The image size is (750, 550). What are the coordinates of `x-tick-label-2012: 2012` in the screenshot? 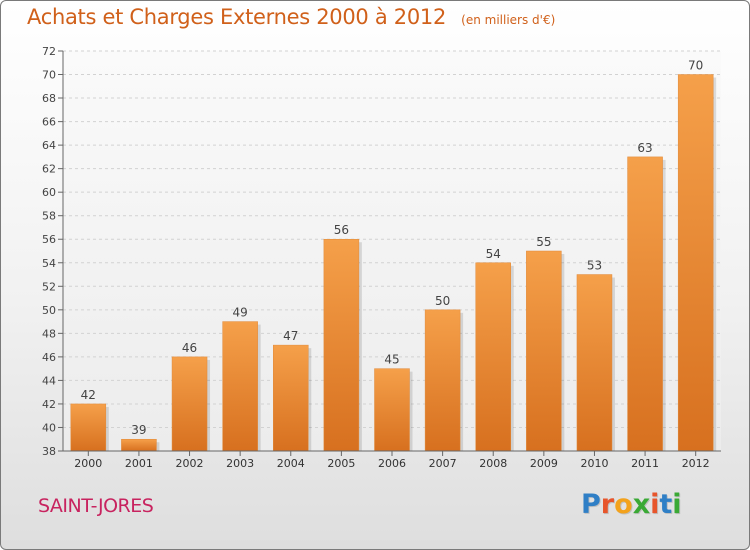 It's located at (696, 463).